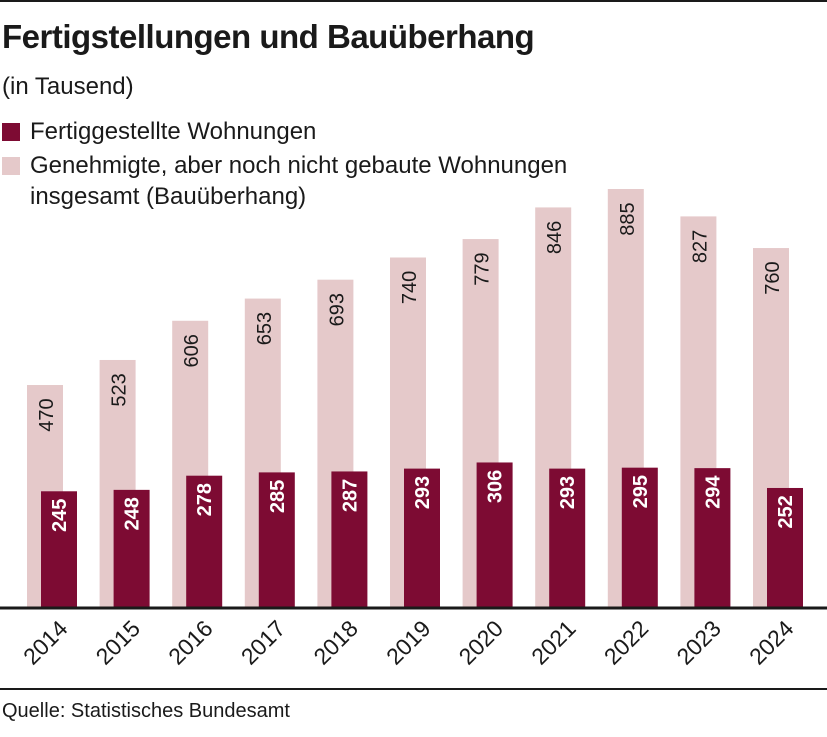 The width and height of the screenshot is (827, 737). I want to click on bar-completed-2021, so click(567, 537).